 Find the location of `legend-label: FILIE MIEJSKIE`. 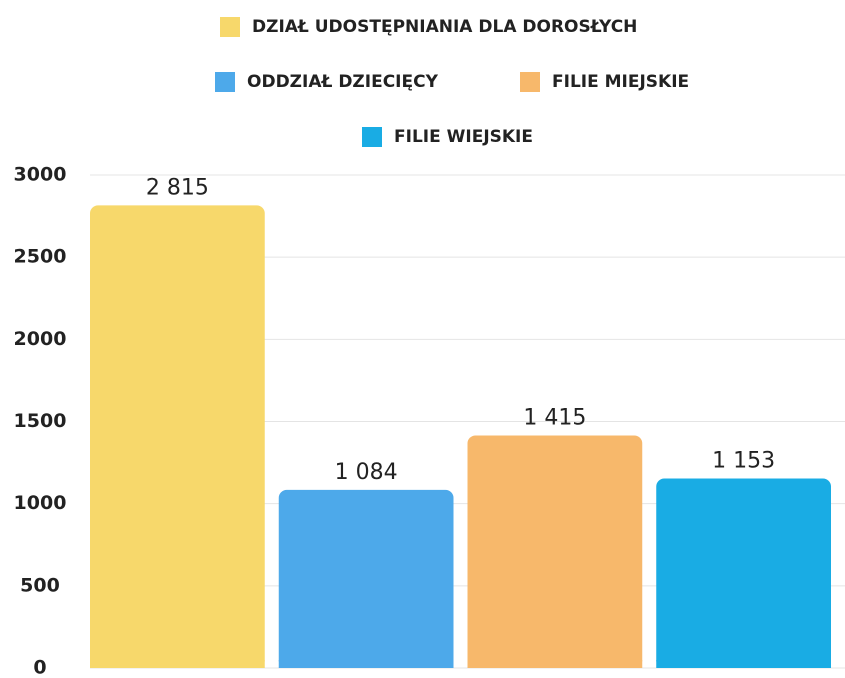

legend-label: FILIE MIEJSKIE is located at coordinates (620, 82).